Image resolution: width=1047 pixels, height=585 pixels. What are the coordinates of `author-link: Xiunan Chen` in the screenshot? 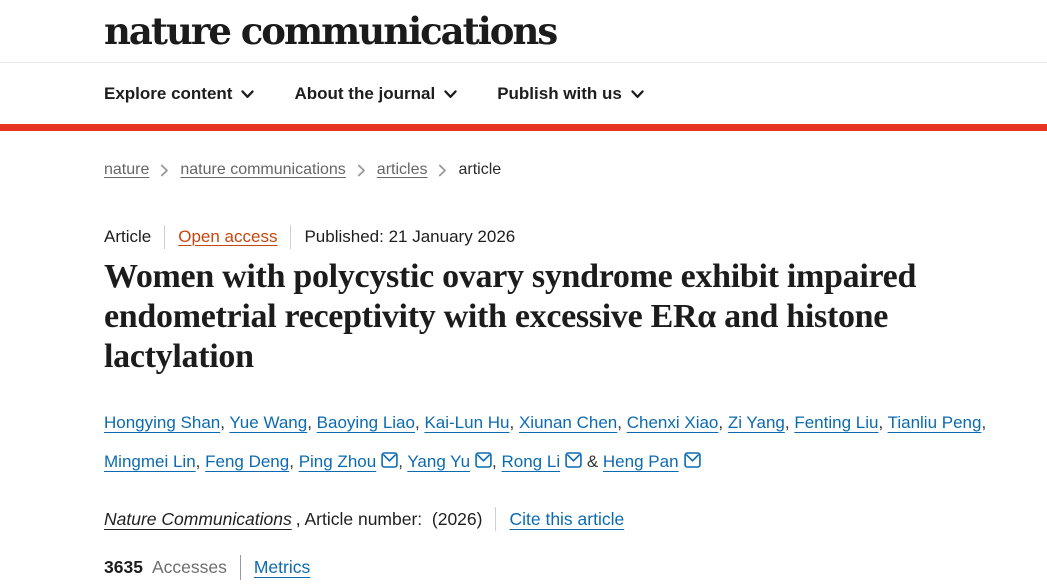 It's located at (568, 422).